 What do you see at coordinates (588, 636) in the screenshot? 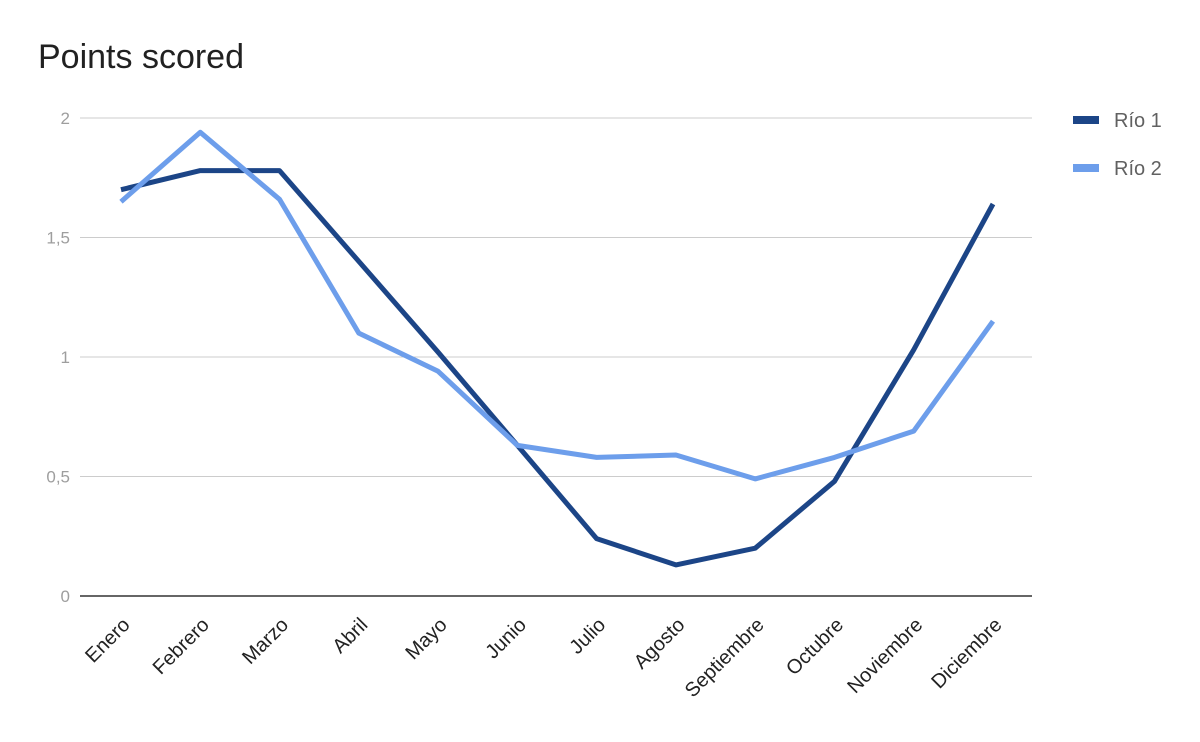
I see `x-tick-label: Julio` at bounding box center [588, 636].